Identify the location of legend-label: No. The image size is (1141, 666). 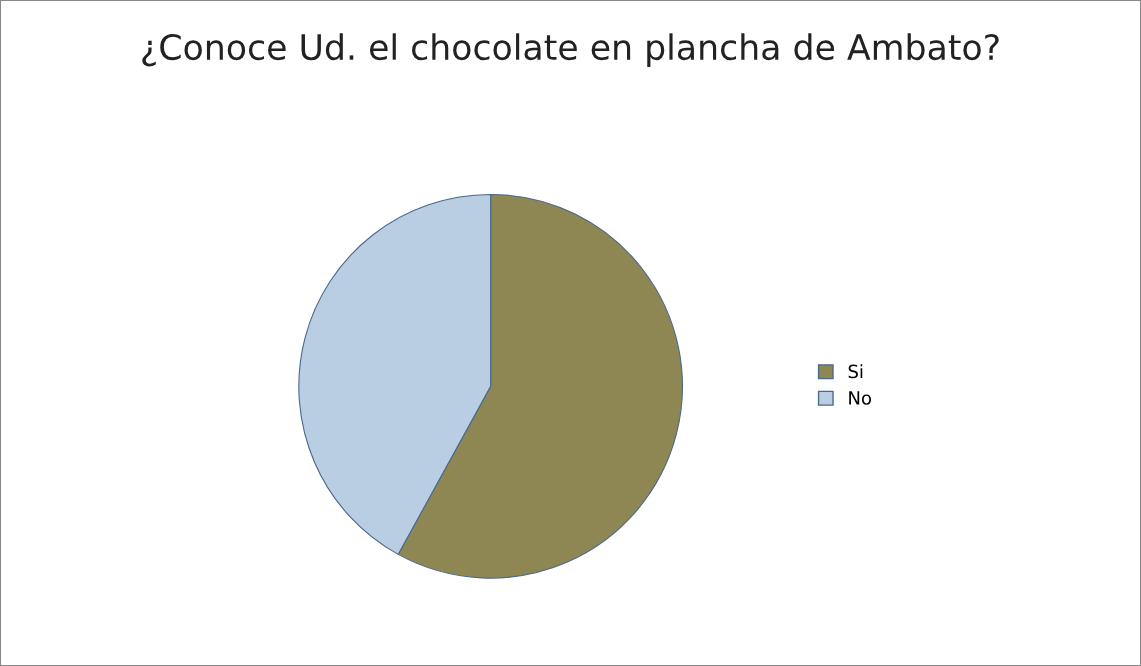
(860, 398).